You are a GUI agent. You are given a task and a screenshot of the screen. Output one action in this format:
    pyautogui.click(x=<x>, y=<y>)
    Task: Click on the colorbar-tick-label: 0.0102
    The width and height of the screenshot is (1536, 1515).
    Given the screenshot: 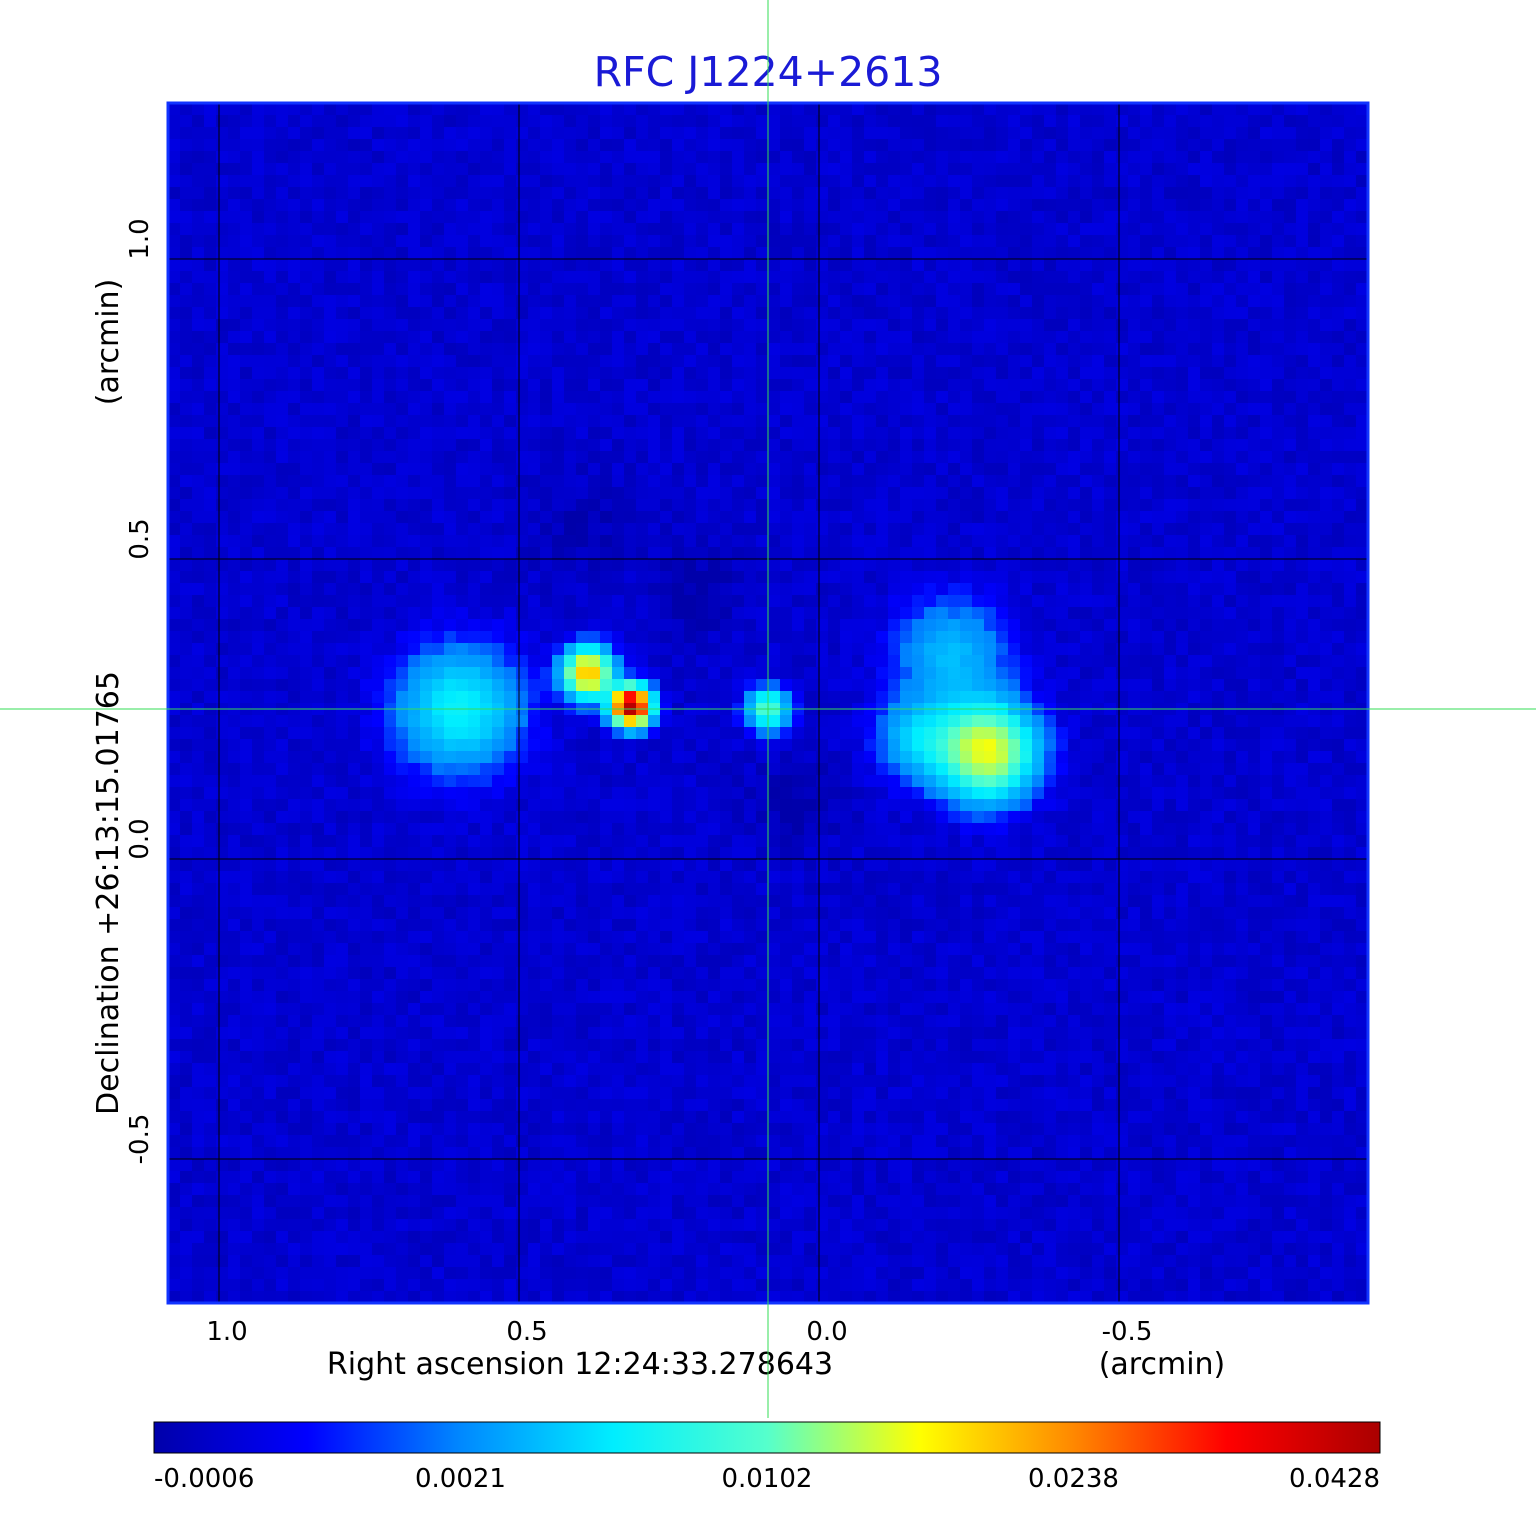 What is the action you would take?
    pyautogui.click(x=767, y=1479)
    